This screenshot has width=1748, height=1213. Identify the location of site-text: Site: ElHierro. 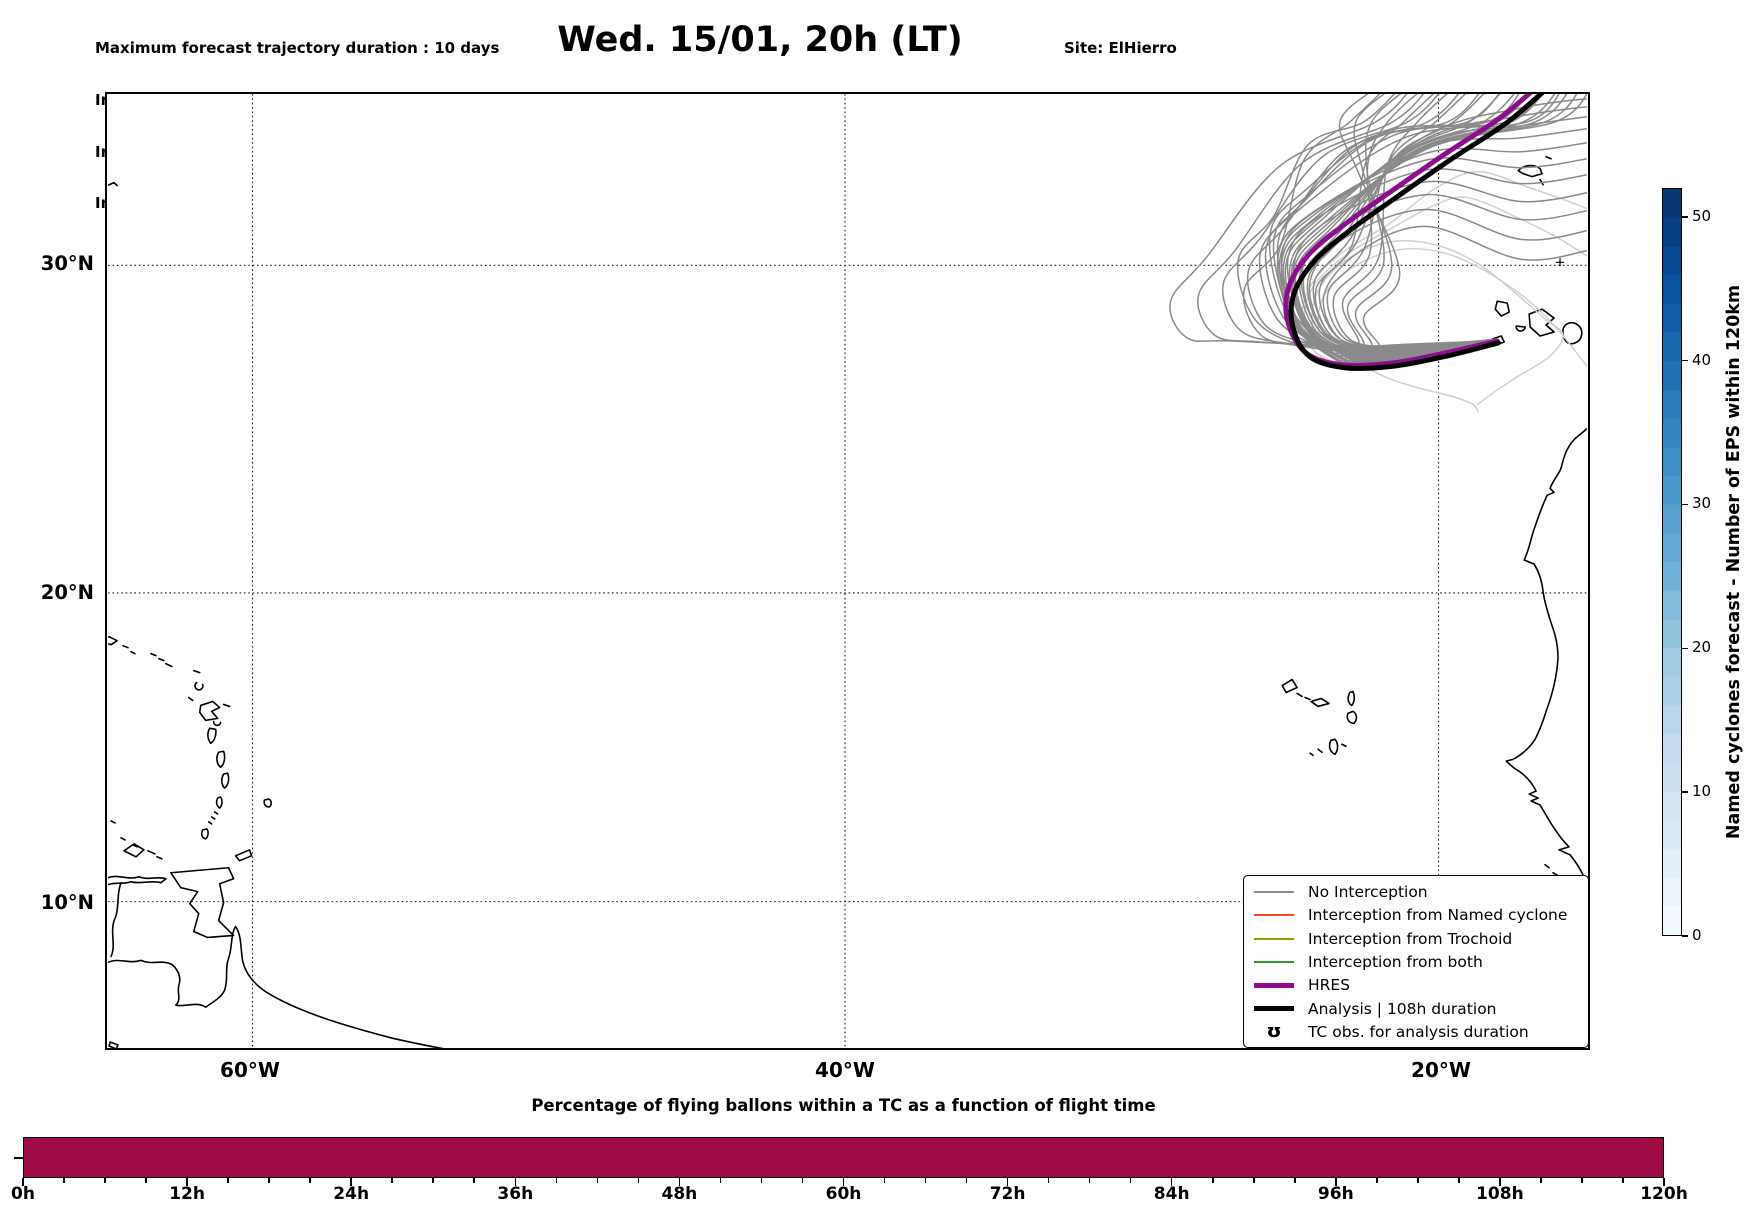
(1120, 48).